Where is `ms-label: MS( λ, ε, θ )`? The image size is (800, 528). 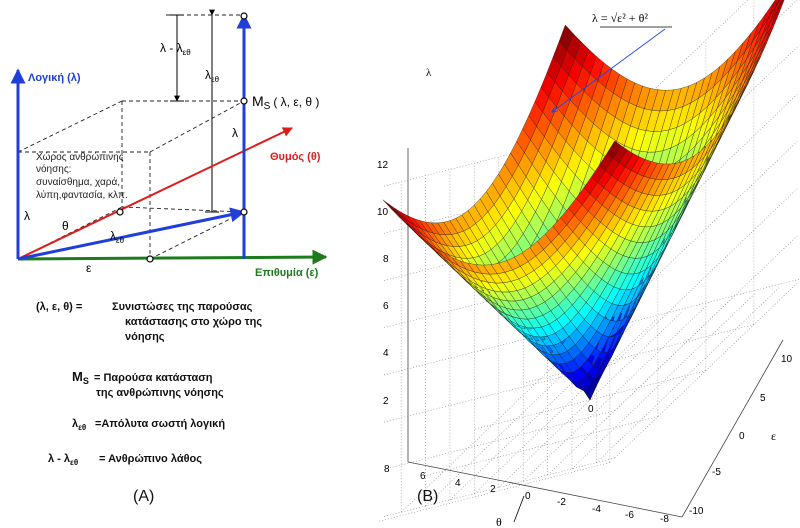 ms-label: MS( λ, ε, θ ) is located at coordinates (285, 102).